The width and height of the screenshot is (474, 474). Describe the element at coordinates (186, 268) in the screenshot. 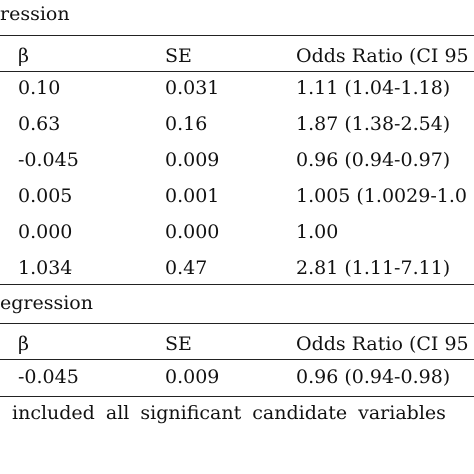

I see `cell-se: 0.47` at that location.